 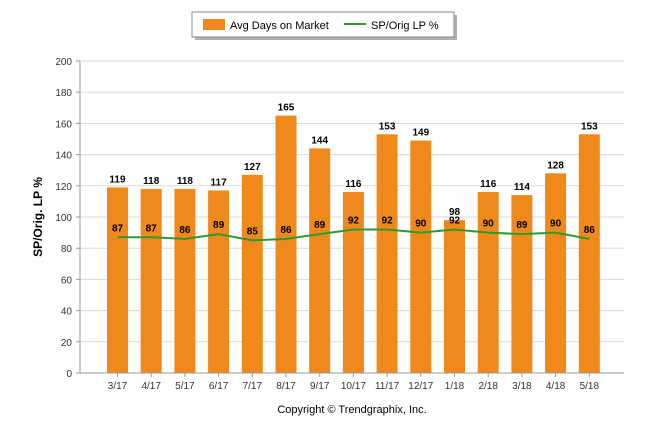 I want to click on legend-swatch-bar, so click(x=214, y=24).